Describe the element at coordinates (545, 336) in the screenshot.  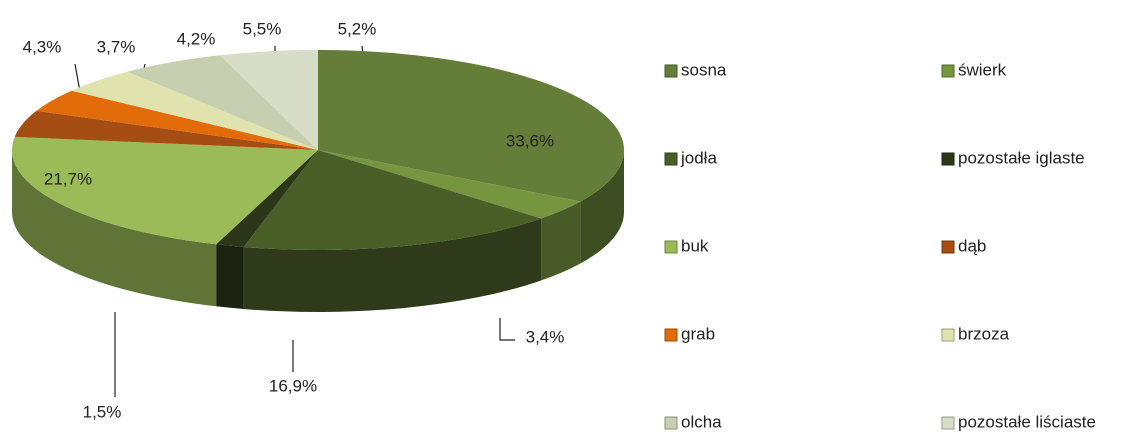
I see `data-label: 3,4%` at that location.